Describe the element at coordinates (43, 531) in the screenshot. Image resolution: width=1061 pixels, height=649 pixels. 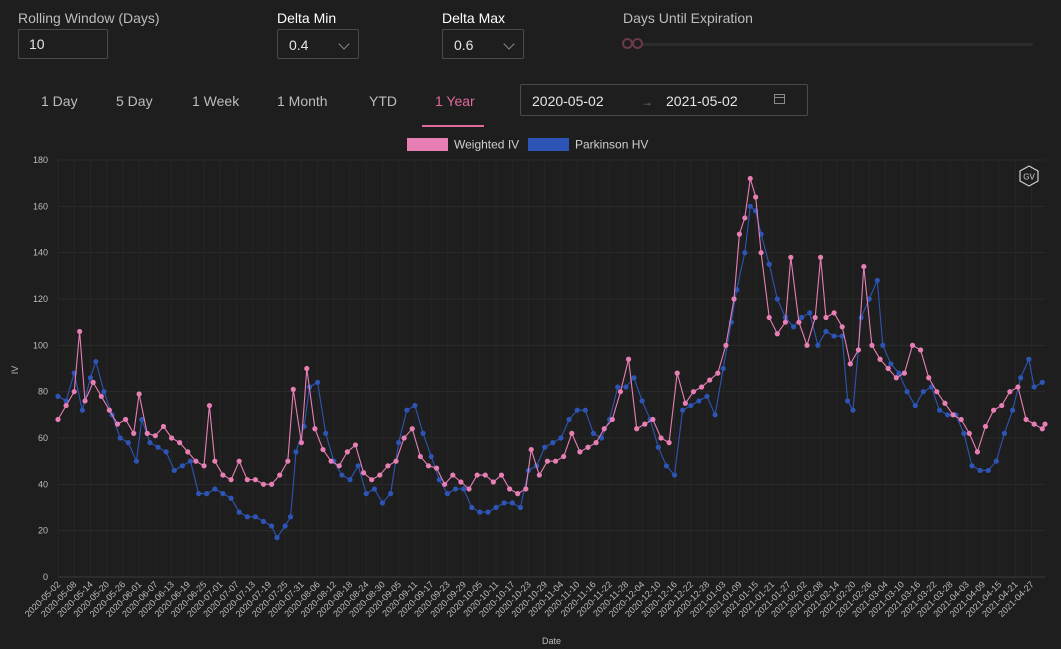
I see `y-tick-label: 20` at that location.